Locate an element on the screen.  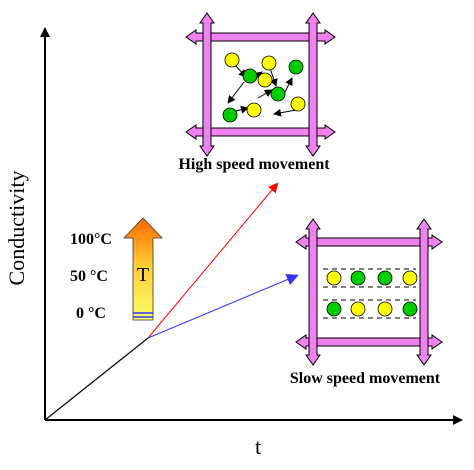
black-line is located at coordinates (96, 379).